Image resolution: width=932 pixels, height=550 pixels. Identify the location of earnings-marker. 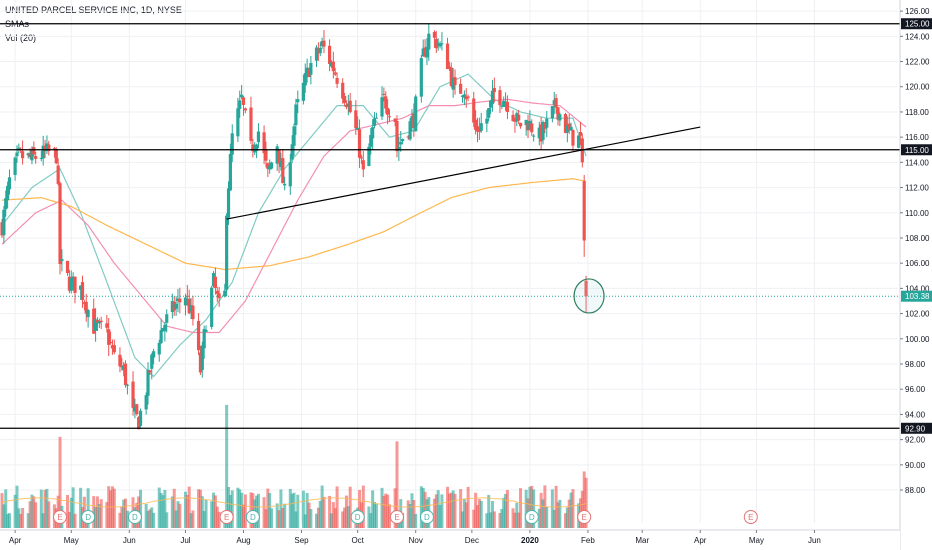
(60, 517).